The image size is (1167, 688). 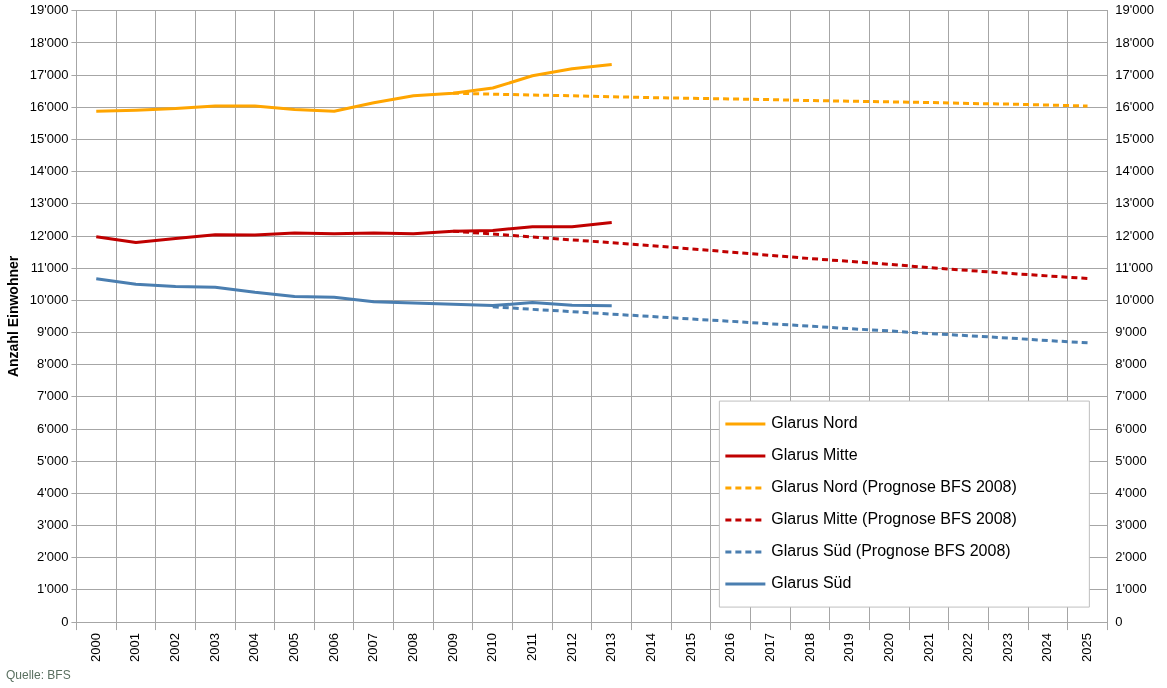 What do you see at coordinates (1131, 589) in the screenshot?
I see `y2-tick-label: 1'000` at bounding box center [1131, 589].